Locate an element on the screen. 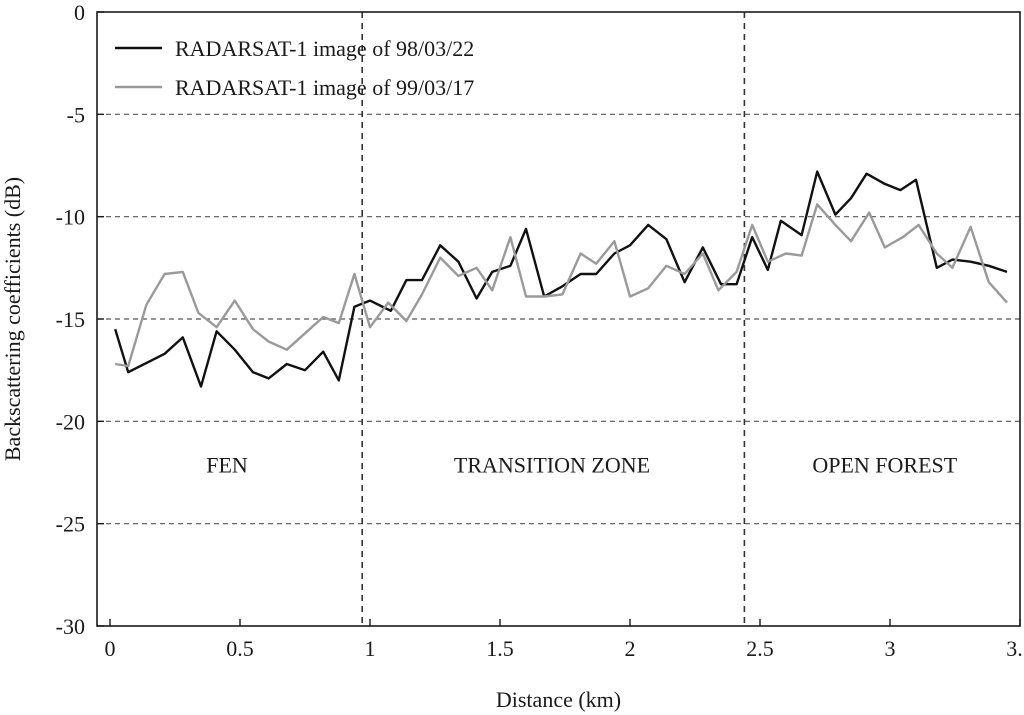 The image size is (1024, 715). zone-label: OPEN FOREST is located at coordinates (884, 465).